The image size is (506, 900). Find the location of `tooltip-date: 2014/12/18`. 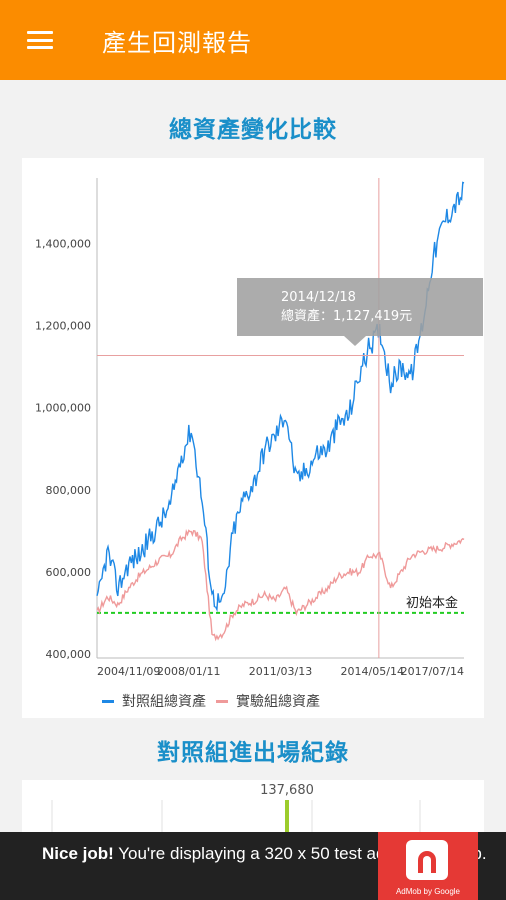

tooltip-date: 2014/12/18 is located at coordinates (318, 297).